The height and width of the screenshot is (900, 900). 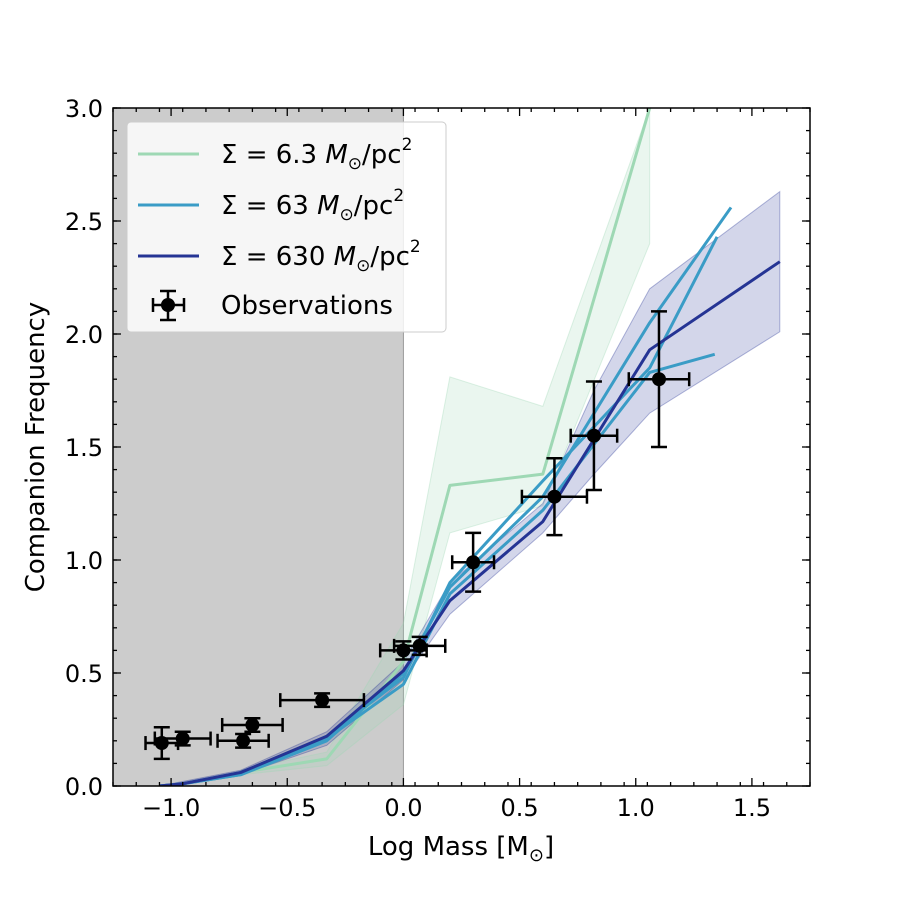 What do you see at coordinates (519, 808) in the screenshot?
I see `x-tick-label-3: 0.5` at bounding box center [519, 808].